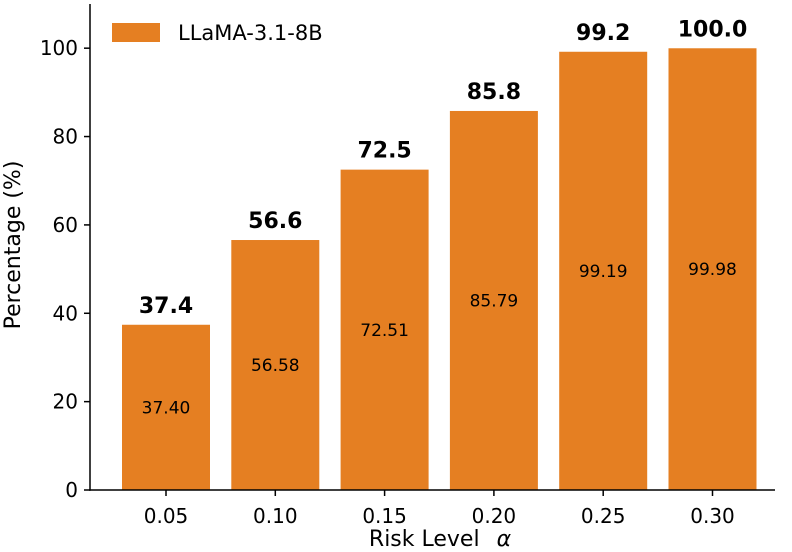 The image size is (792, 552). What do you see at coordinates (166, 516) in the screenshot?
I see `x-tick-label: 0.05` at bounding box center [166, 516].